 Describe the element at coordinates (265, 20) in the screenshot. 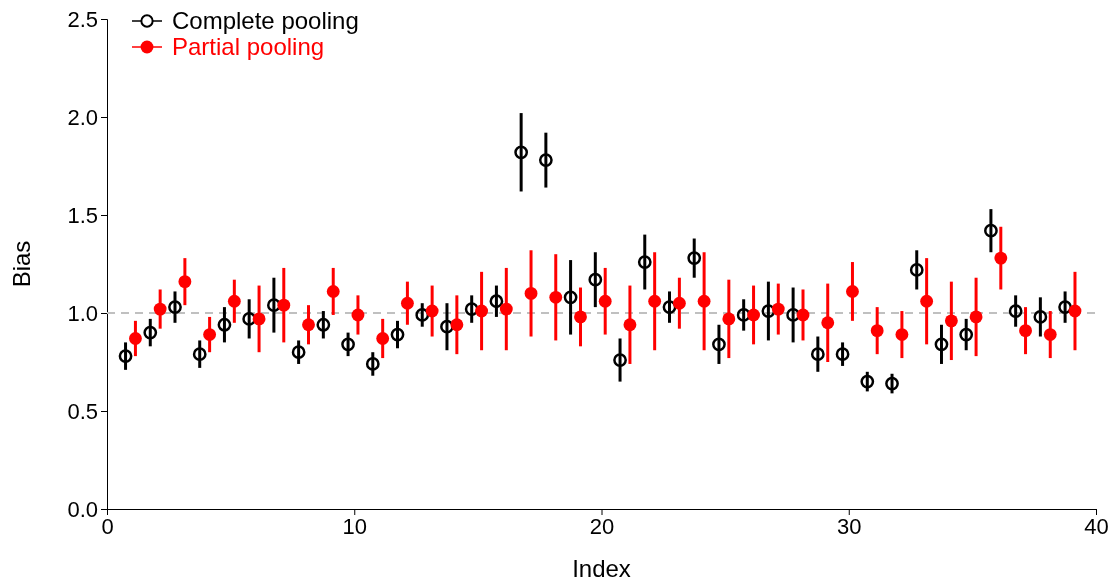

I see `legend-label: Complete pooling` at that location.